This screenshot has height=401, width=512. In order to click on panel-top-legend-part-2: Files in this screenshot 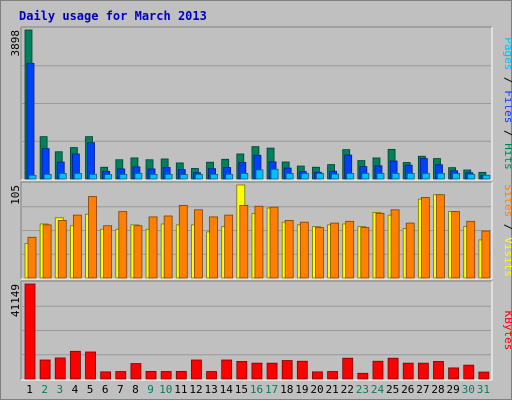, I will do `click(507, 106)`.